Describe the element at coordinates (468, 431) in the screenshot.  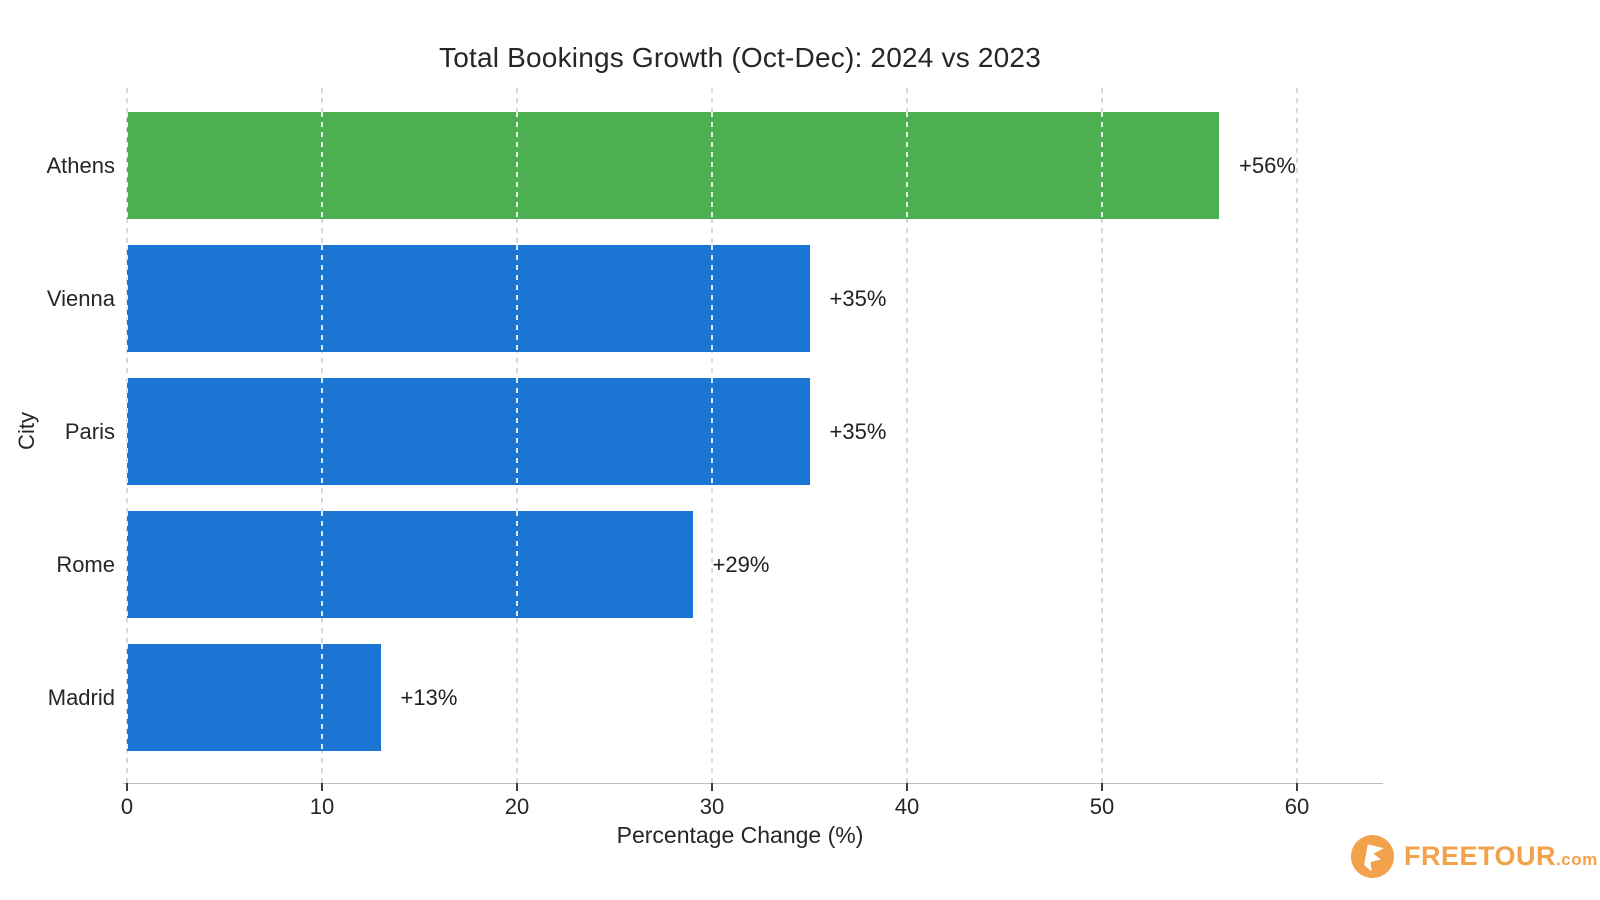
I see `bar-paris` at that location.